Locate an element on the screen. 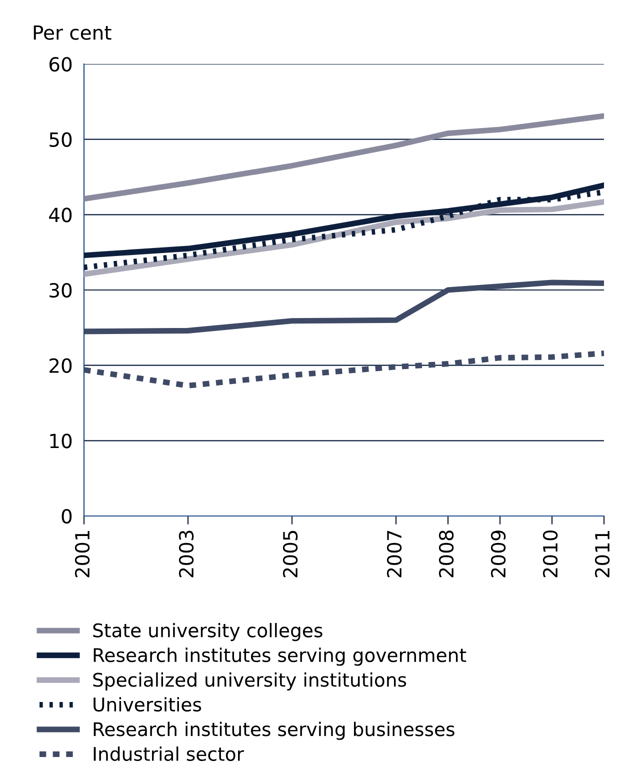 Image resolution: width=627 pixels, height=784 pixels. x-tick-label: 2005 is located at coordinates (290, 554).